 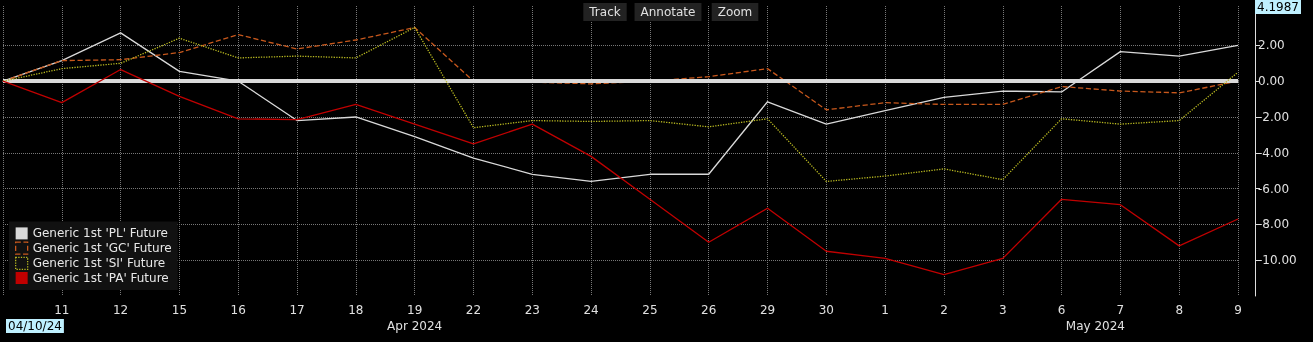 What do you see at coordinates (1120, 310) in the screenshot?
I see `x-tick-label: 7` at bounding box center [1120, 310].